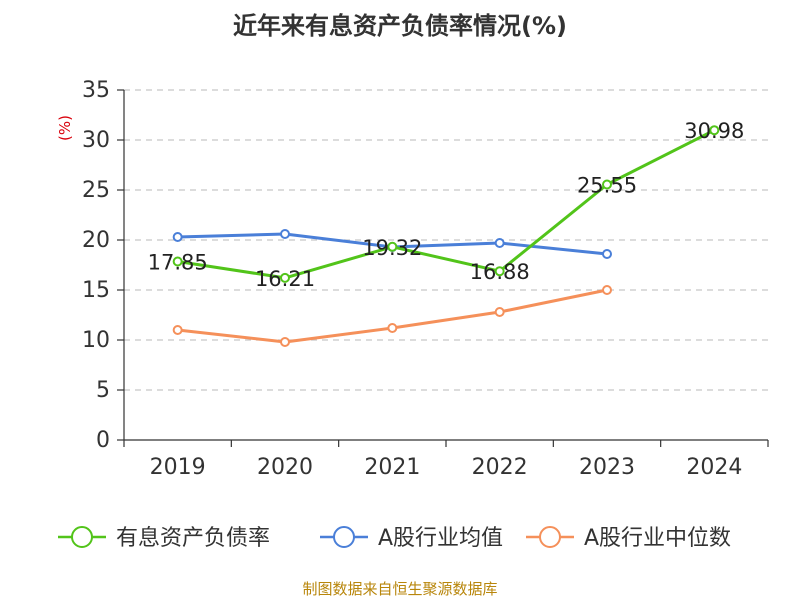 The height and width of the screenshot is (600, 800). I want to click on legend: 有息资产负债率 A股行业均值 A股行业中位数, so click(394, 538).